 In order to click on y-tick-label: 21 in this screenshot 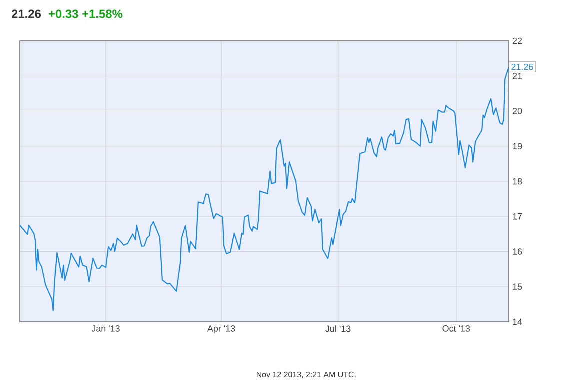, I will do `click(517, 76)`.